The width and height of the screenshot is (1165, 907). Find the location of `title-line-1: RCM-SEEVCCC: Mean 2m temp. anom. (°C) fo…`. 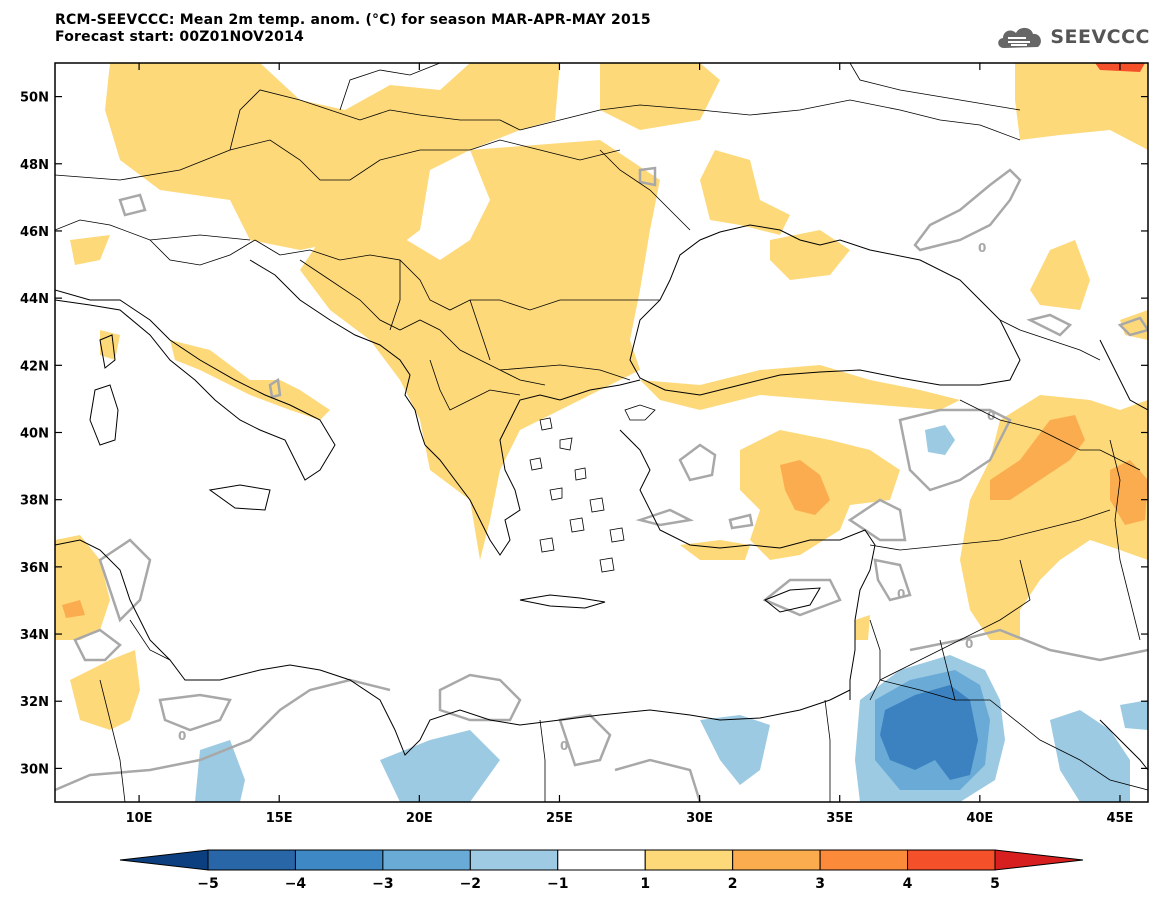

title-line-1: RCM-SEEVCCC: Mean 2m temp. anom. (°C) fo… is located at coordinates (353, 20).